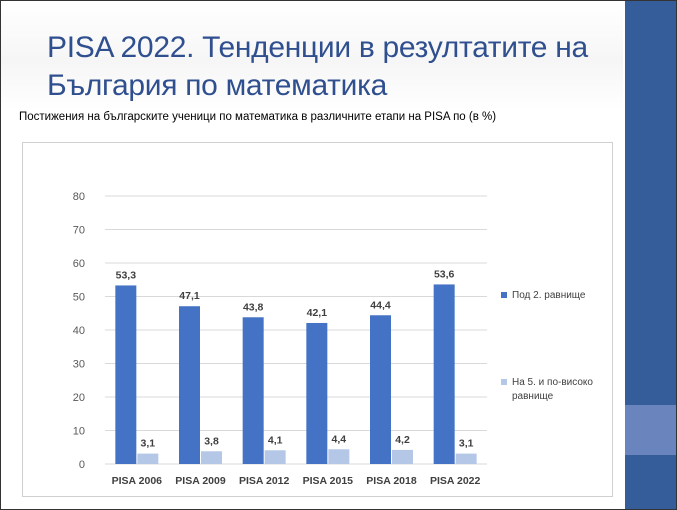  I want to click on y-tick-label: 10, so click(79, 432).